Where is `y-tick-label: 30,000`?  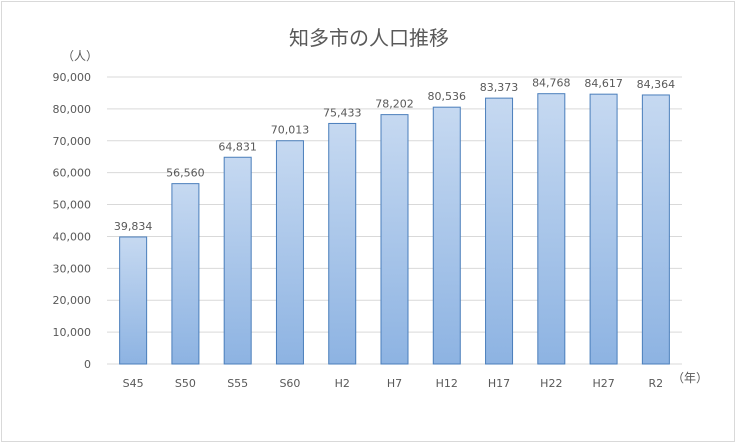 y-tick-label: 30,000 is located at coordinates (72, 268).